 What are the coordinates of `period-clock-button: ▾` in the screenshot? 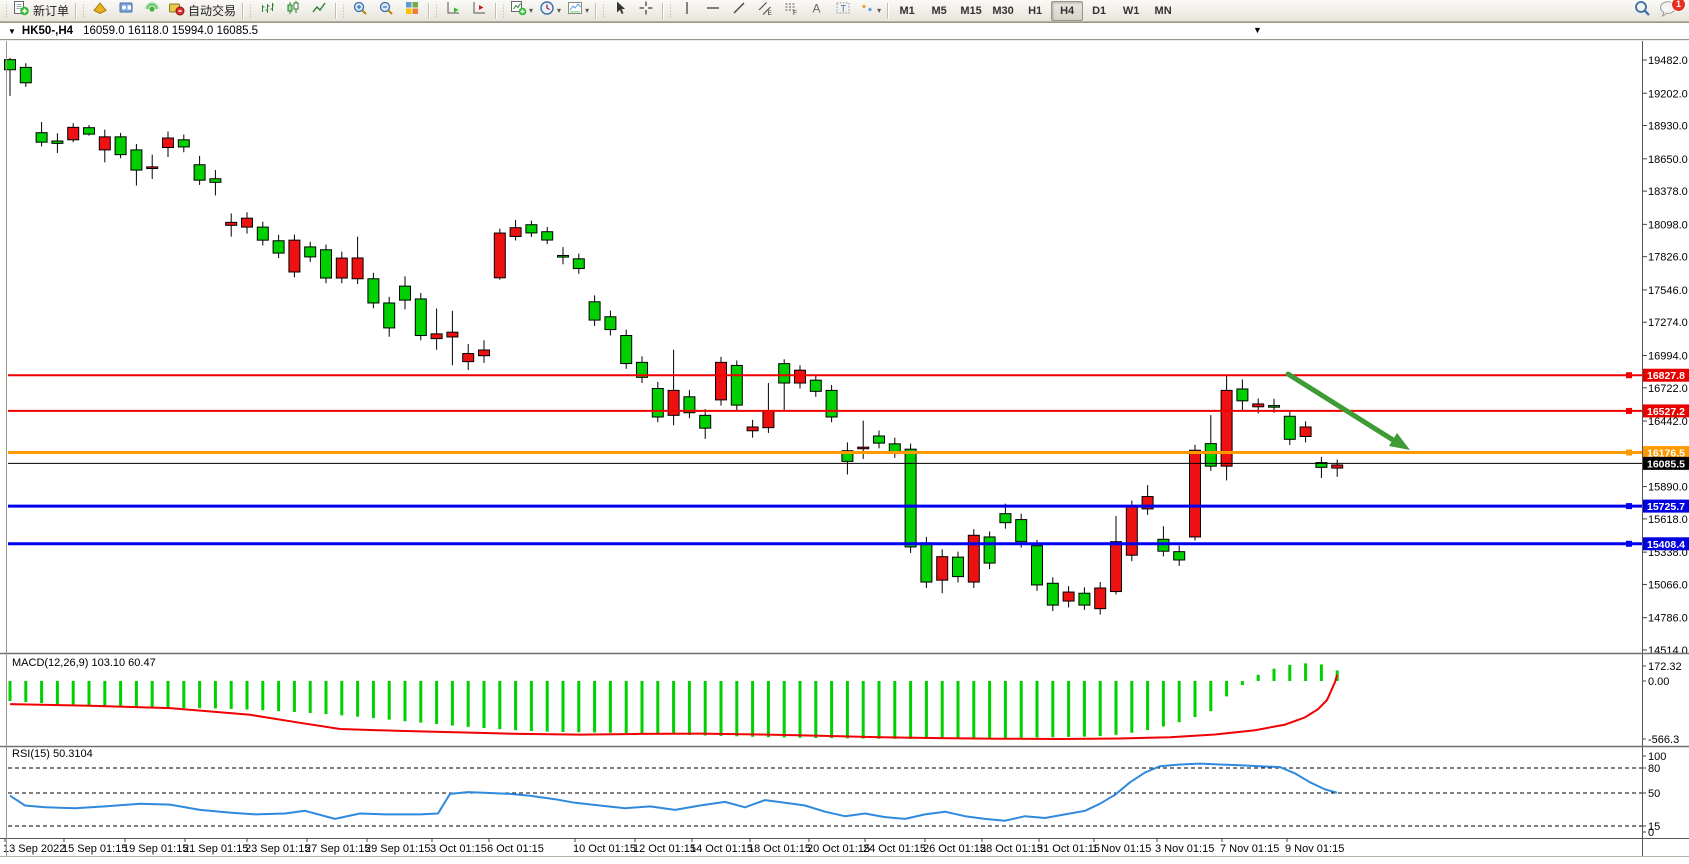 It's located at (550, 11).